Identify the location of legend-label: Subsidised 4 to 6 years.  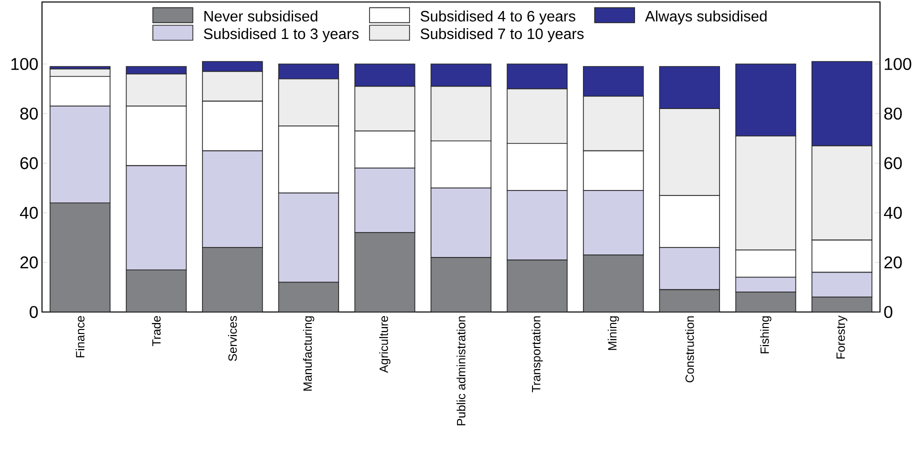
(498, 17).